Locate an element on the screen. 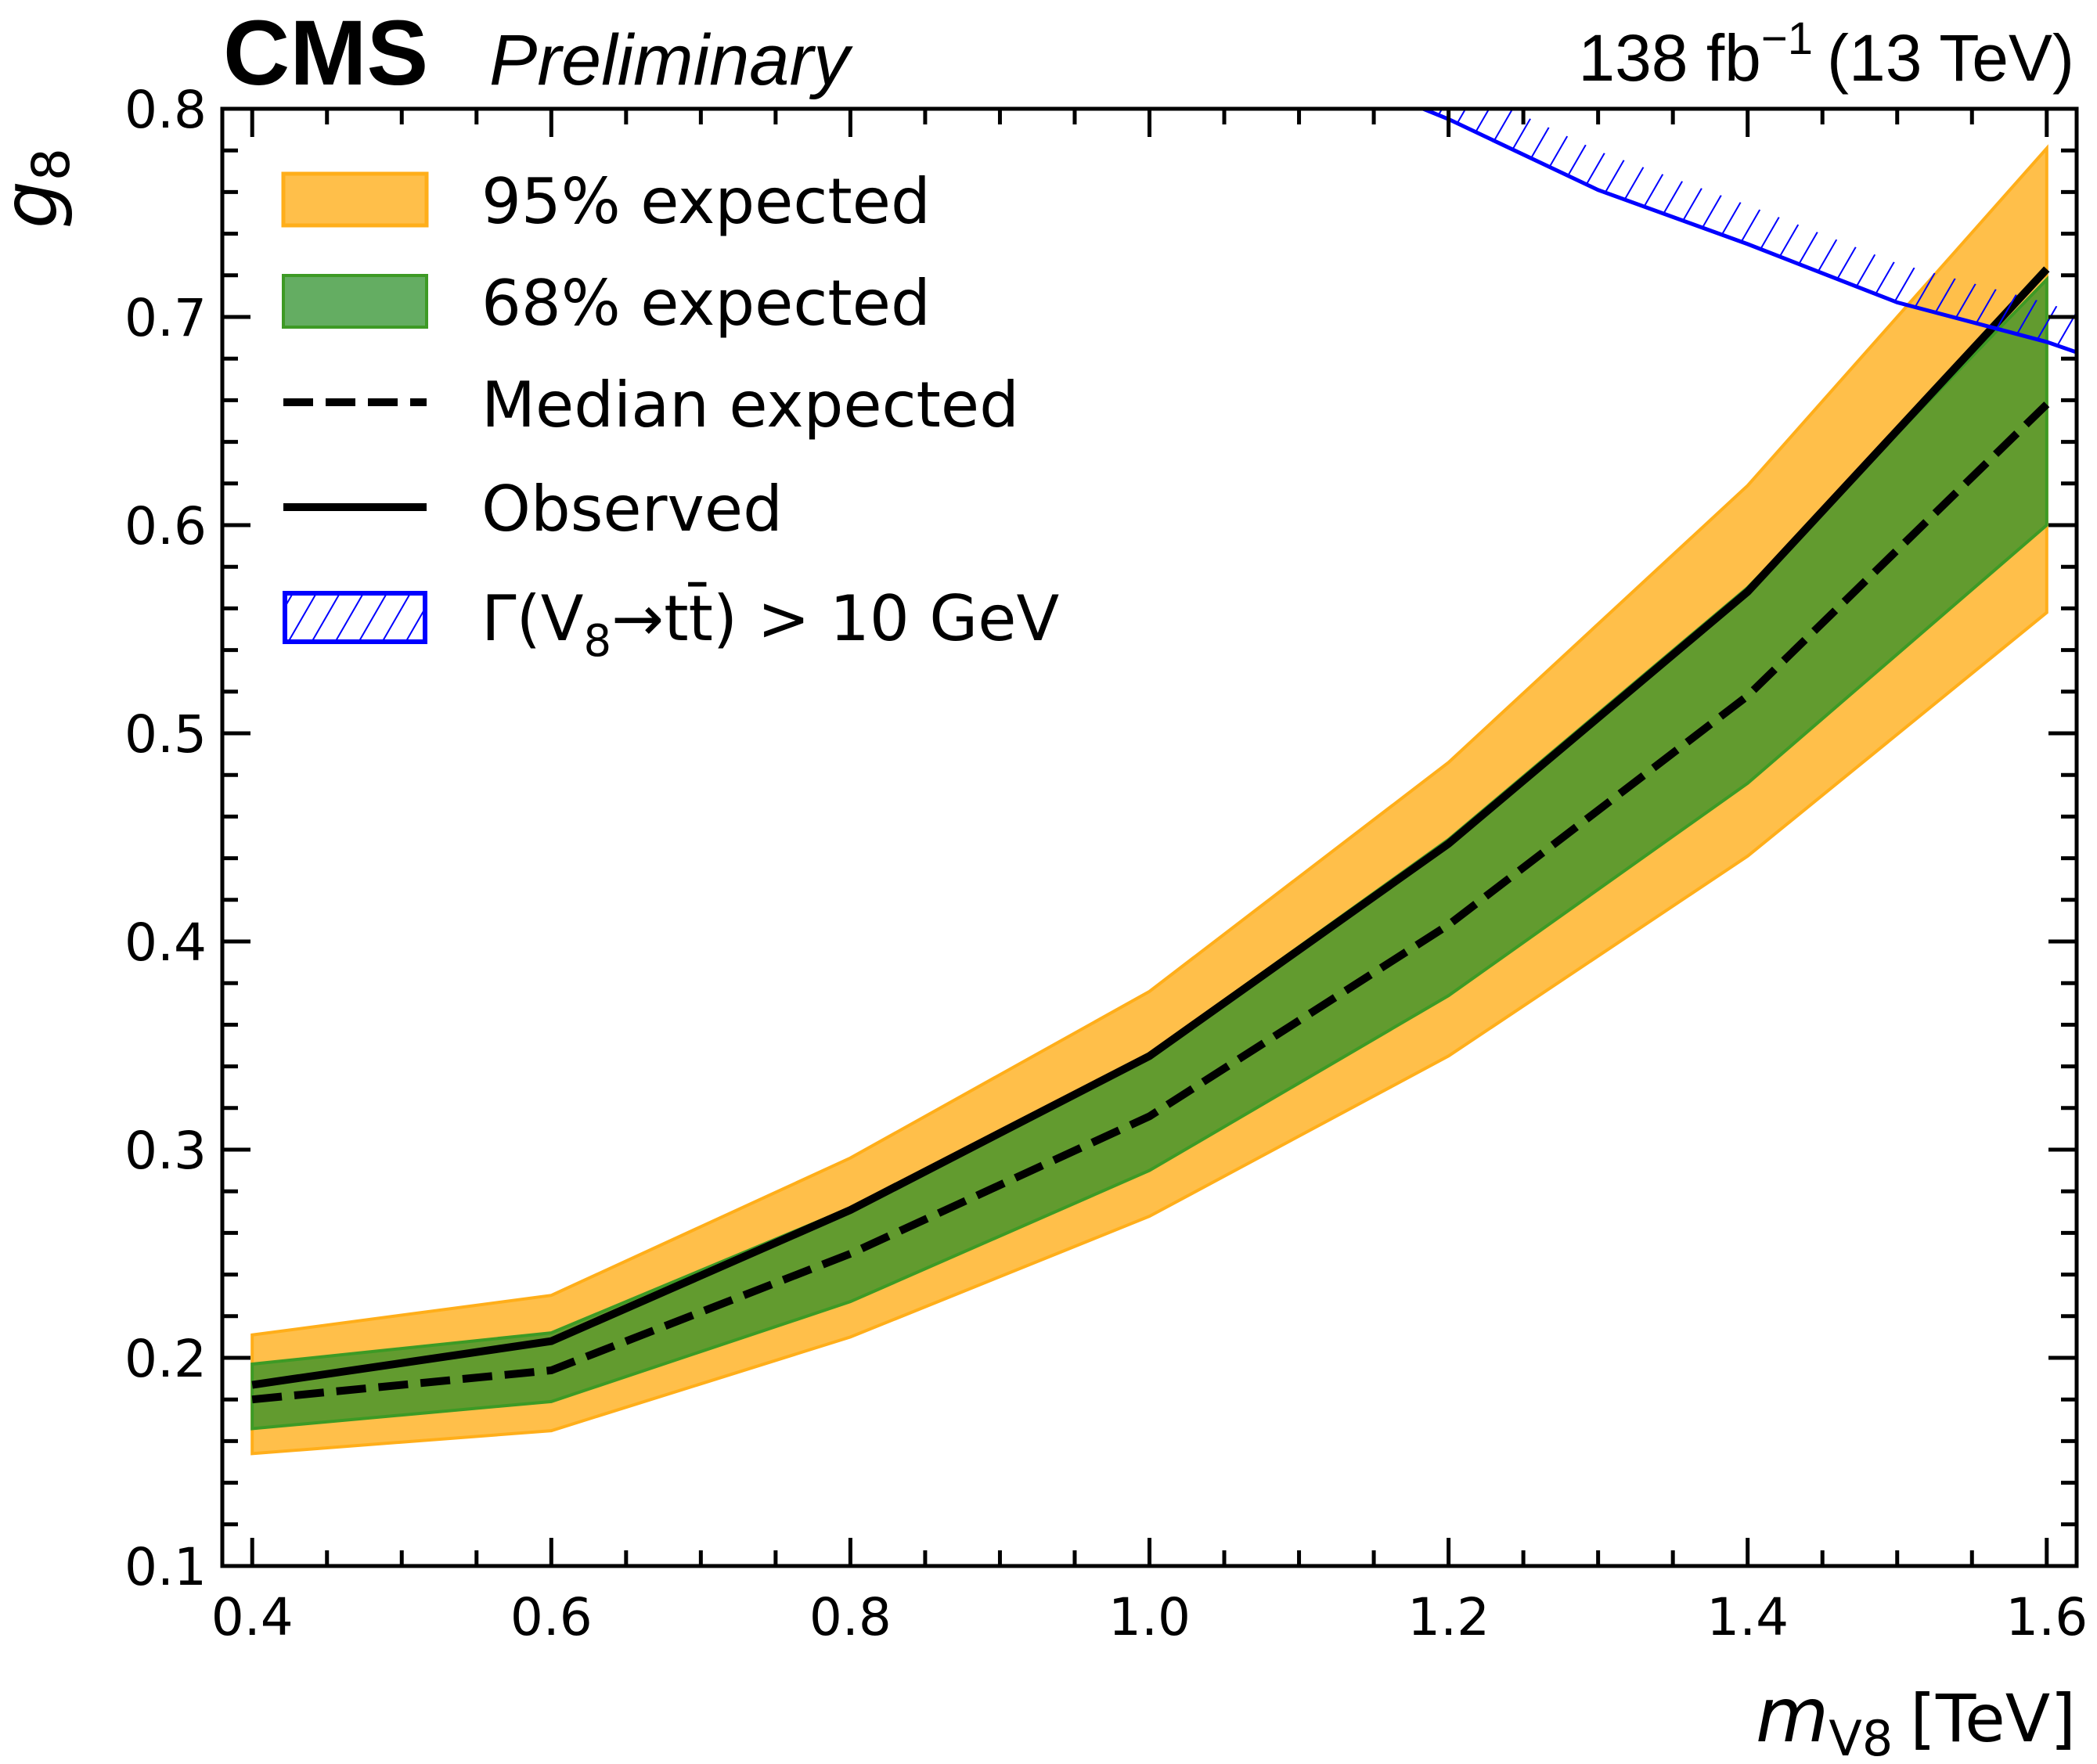  x-tick-label: 0.4 is located at coordinates (252, 1617).